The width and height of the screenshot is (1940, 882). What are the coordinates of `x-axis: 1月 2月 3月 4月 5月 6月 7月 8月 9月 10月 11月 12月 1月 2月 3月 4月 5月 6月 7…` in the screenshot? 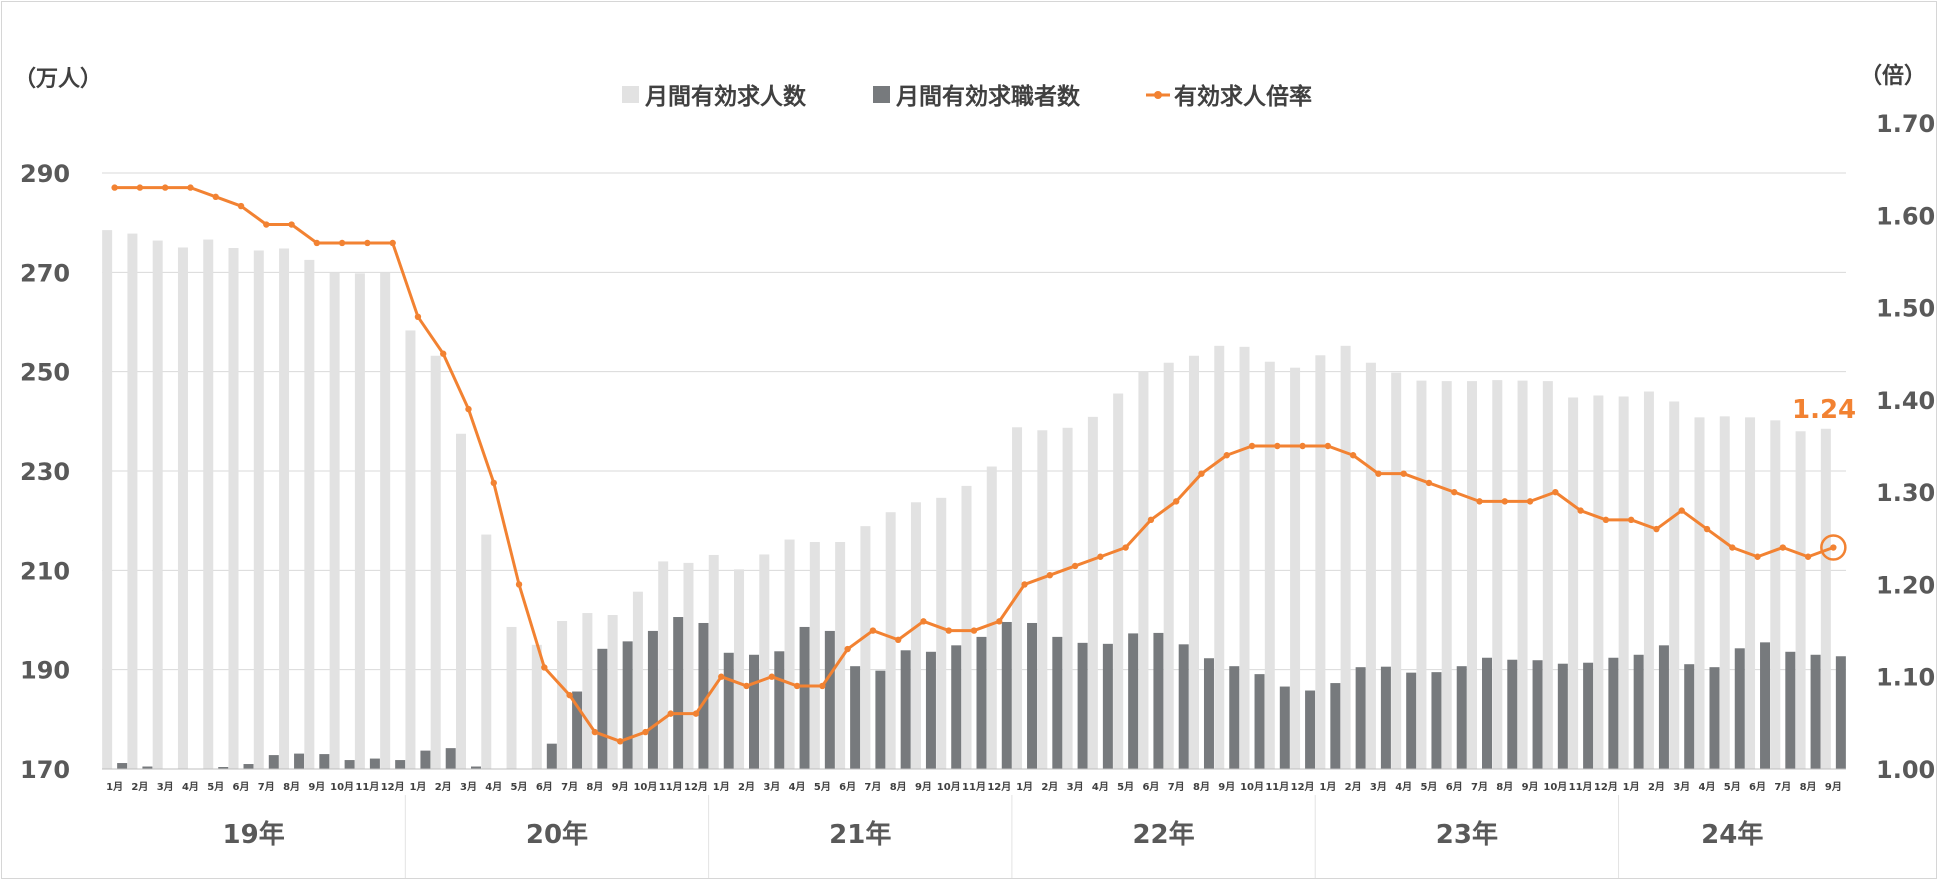 It's located at (974, 829).